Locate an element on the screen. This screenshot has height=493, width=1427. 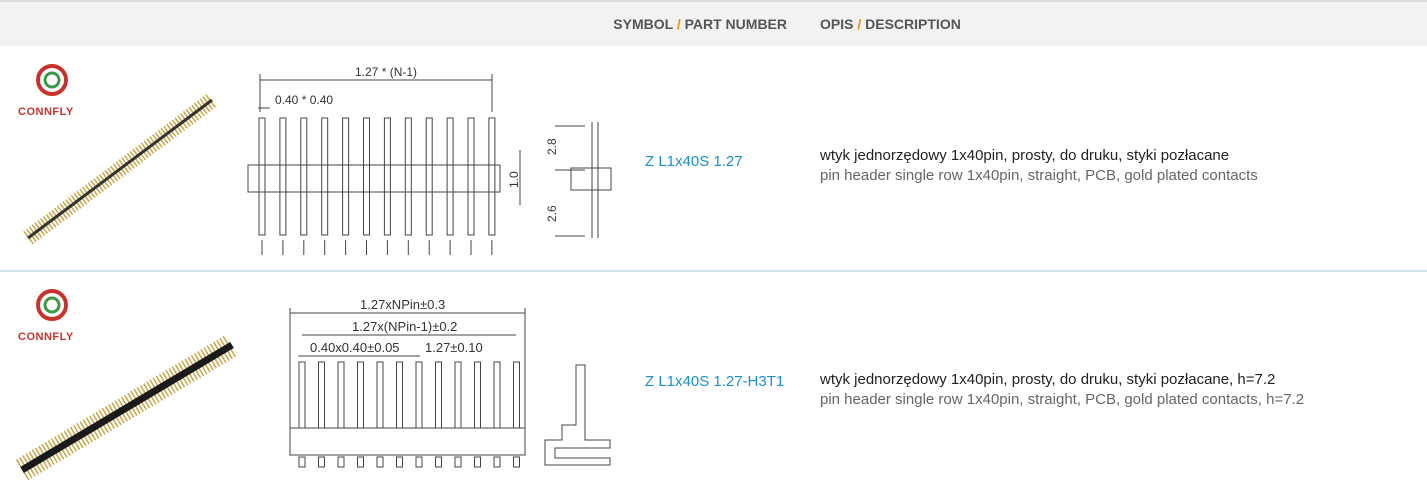
header-symbol: SYMBOL / PART NUMBER is located at coordinates (700, 24).